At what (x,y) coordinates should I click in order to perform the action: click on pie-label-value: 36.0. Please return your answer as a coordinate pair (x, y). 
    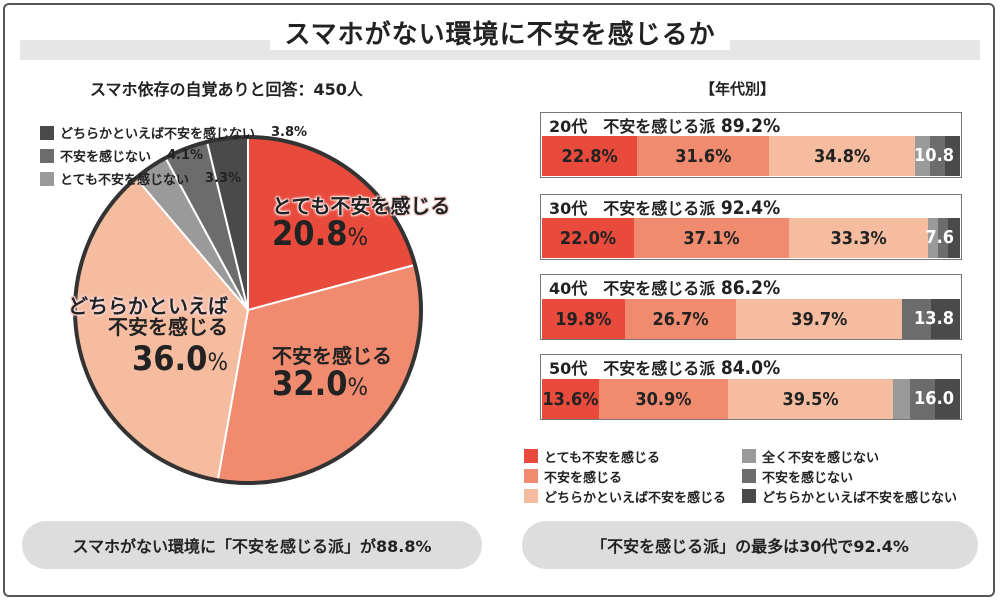
    Looking at the image, I should click on (169, 359).